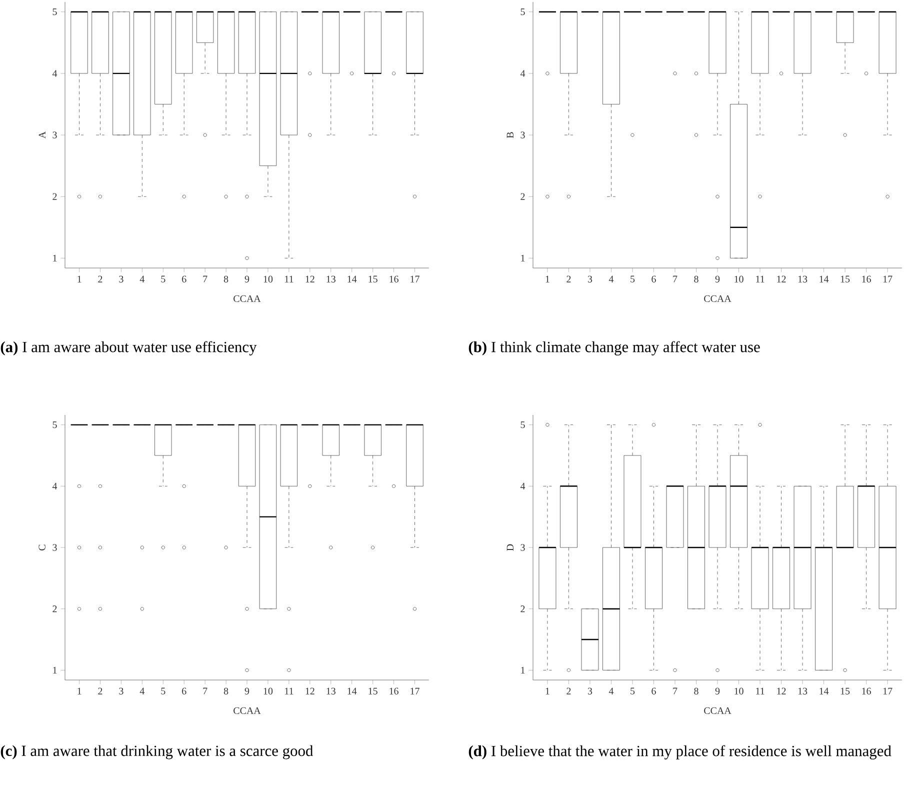  What do you see at coordinates (614, 348) in the screenshot?
I see `text: (b) I think climate change may affect water use` at bounding box center [614, 348].